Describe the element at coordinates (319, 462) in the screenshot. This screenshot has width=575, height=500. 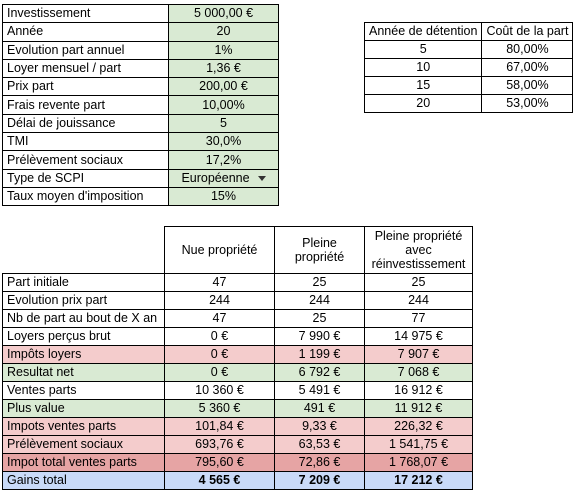
I see `results-value-cell: 72,86 €` at that location.